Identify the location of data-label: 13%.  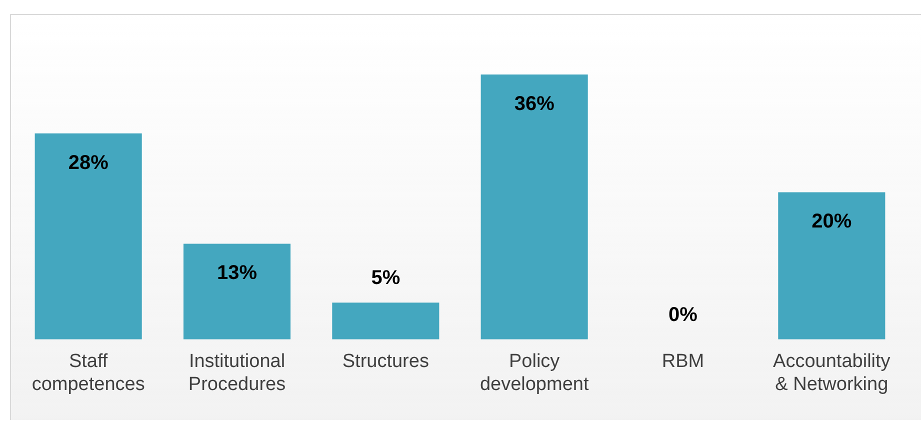
(237, 273).